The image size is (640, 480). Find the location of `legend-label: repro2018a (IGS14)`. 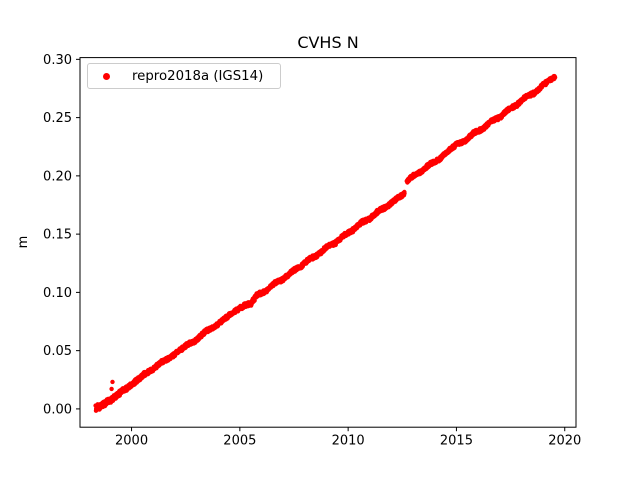

legend-label: repro2018a (IGS14) is located at coordinates (198, 76).